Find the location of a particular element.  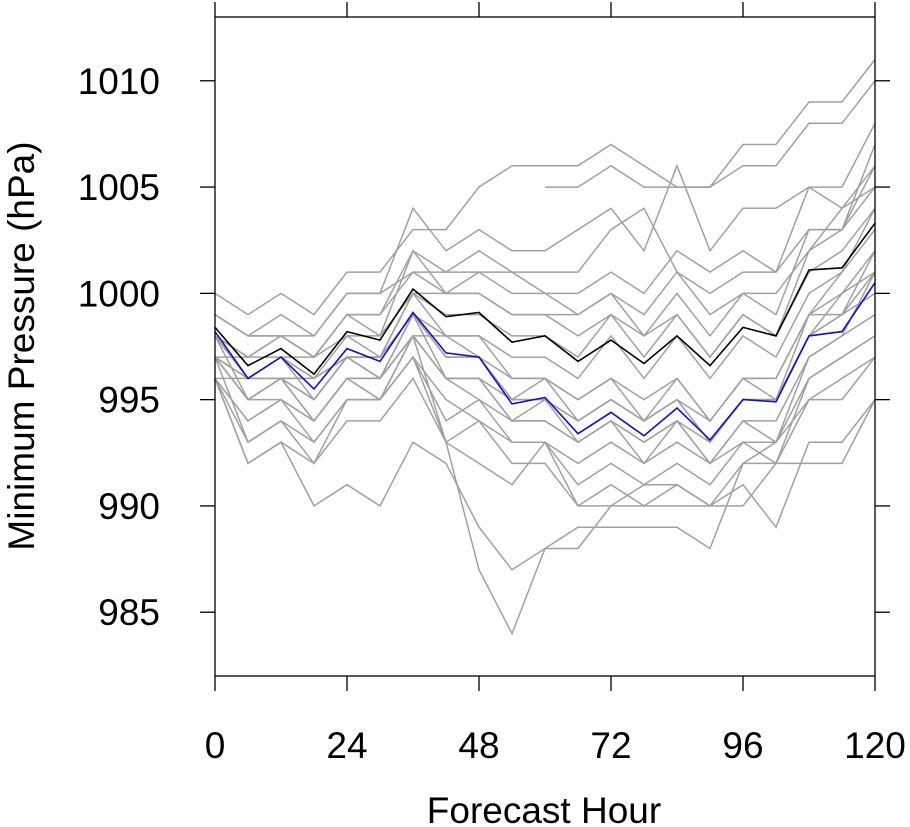

x-tick-label: 72 is located at coordinates (610, 745).